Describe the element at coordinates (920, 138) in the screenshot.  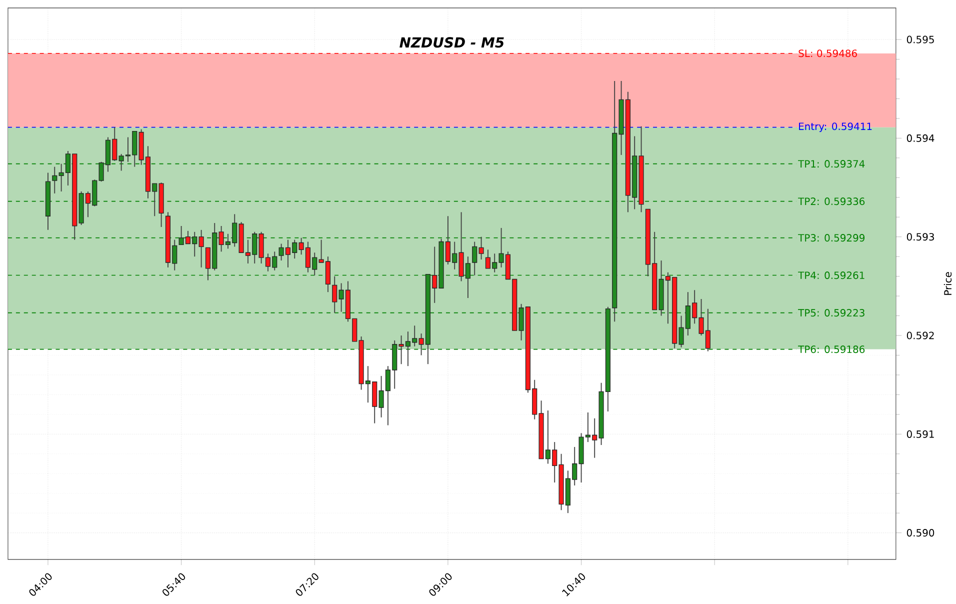
I see `y-tick-label: 0.594` at that location.